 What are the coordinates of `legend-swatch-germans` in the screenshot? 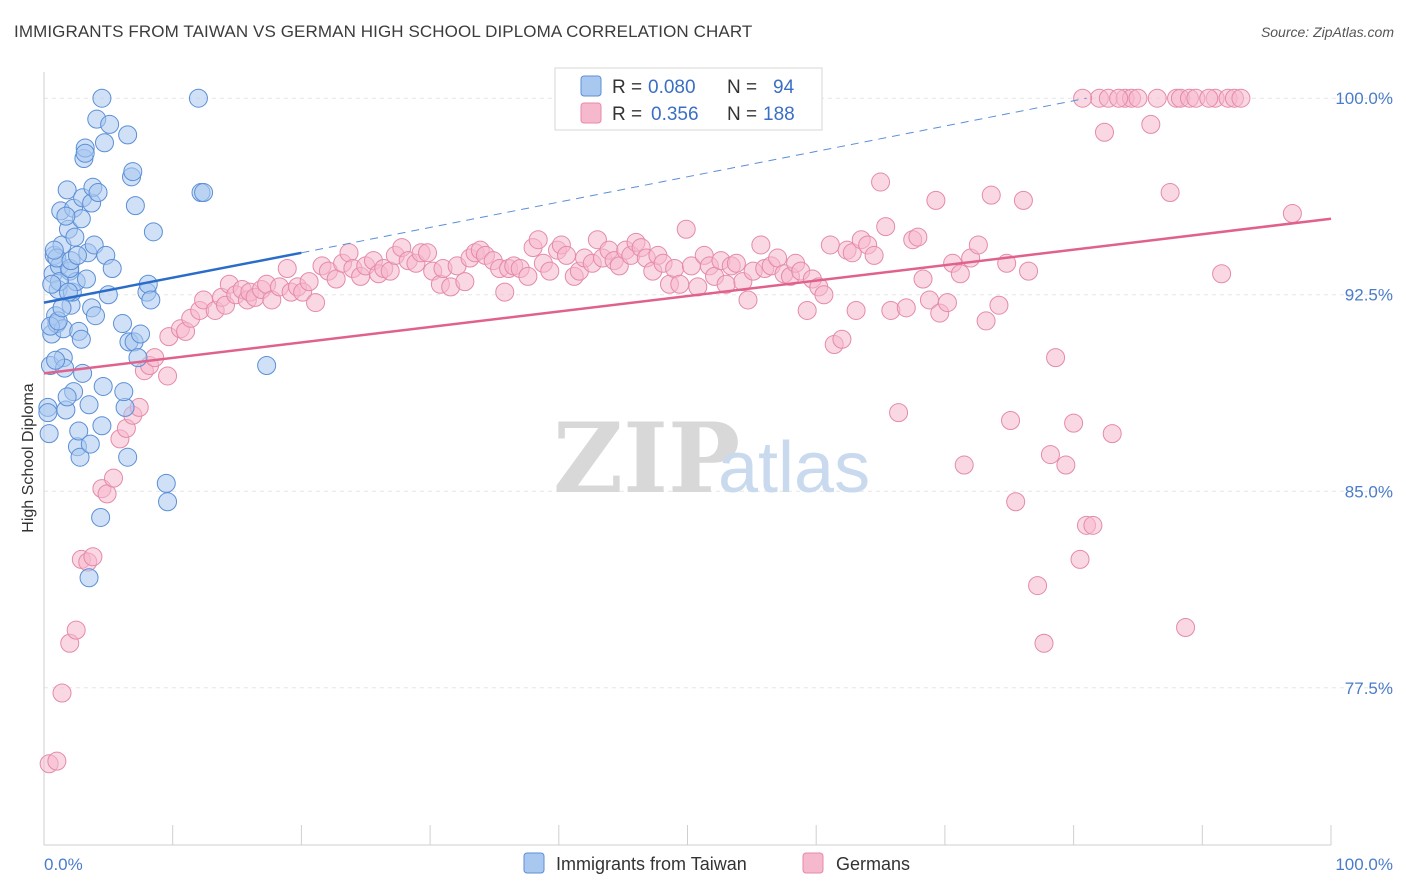 It's located at (591, 113).